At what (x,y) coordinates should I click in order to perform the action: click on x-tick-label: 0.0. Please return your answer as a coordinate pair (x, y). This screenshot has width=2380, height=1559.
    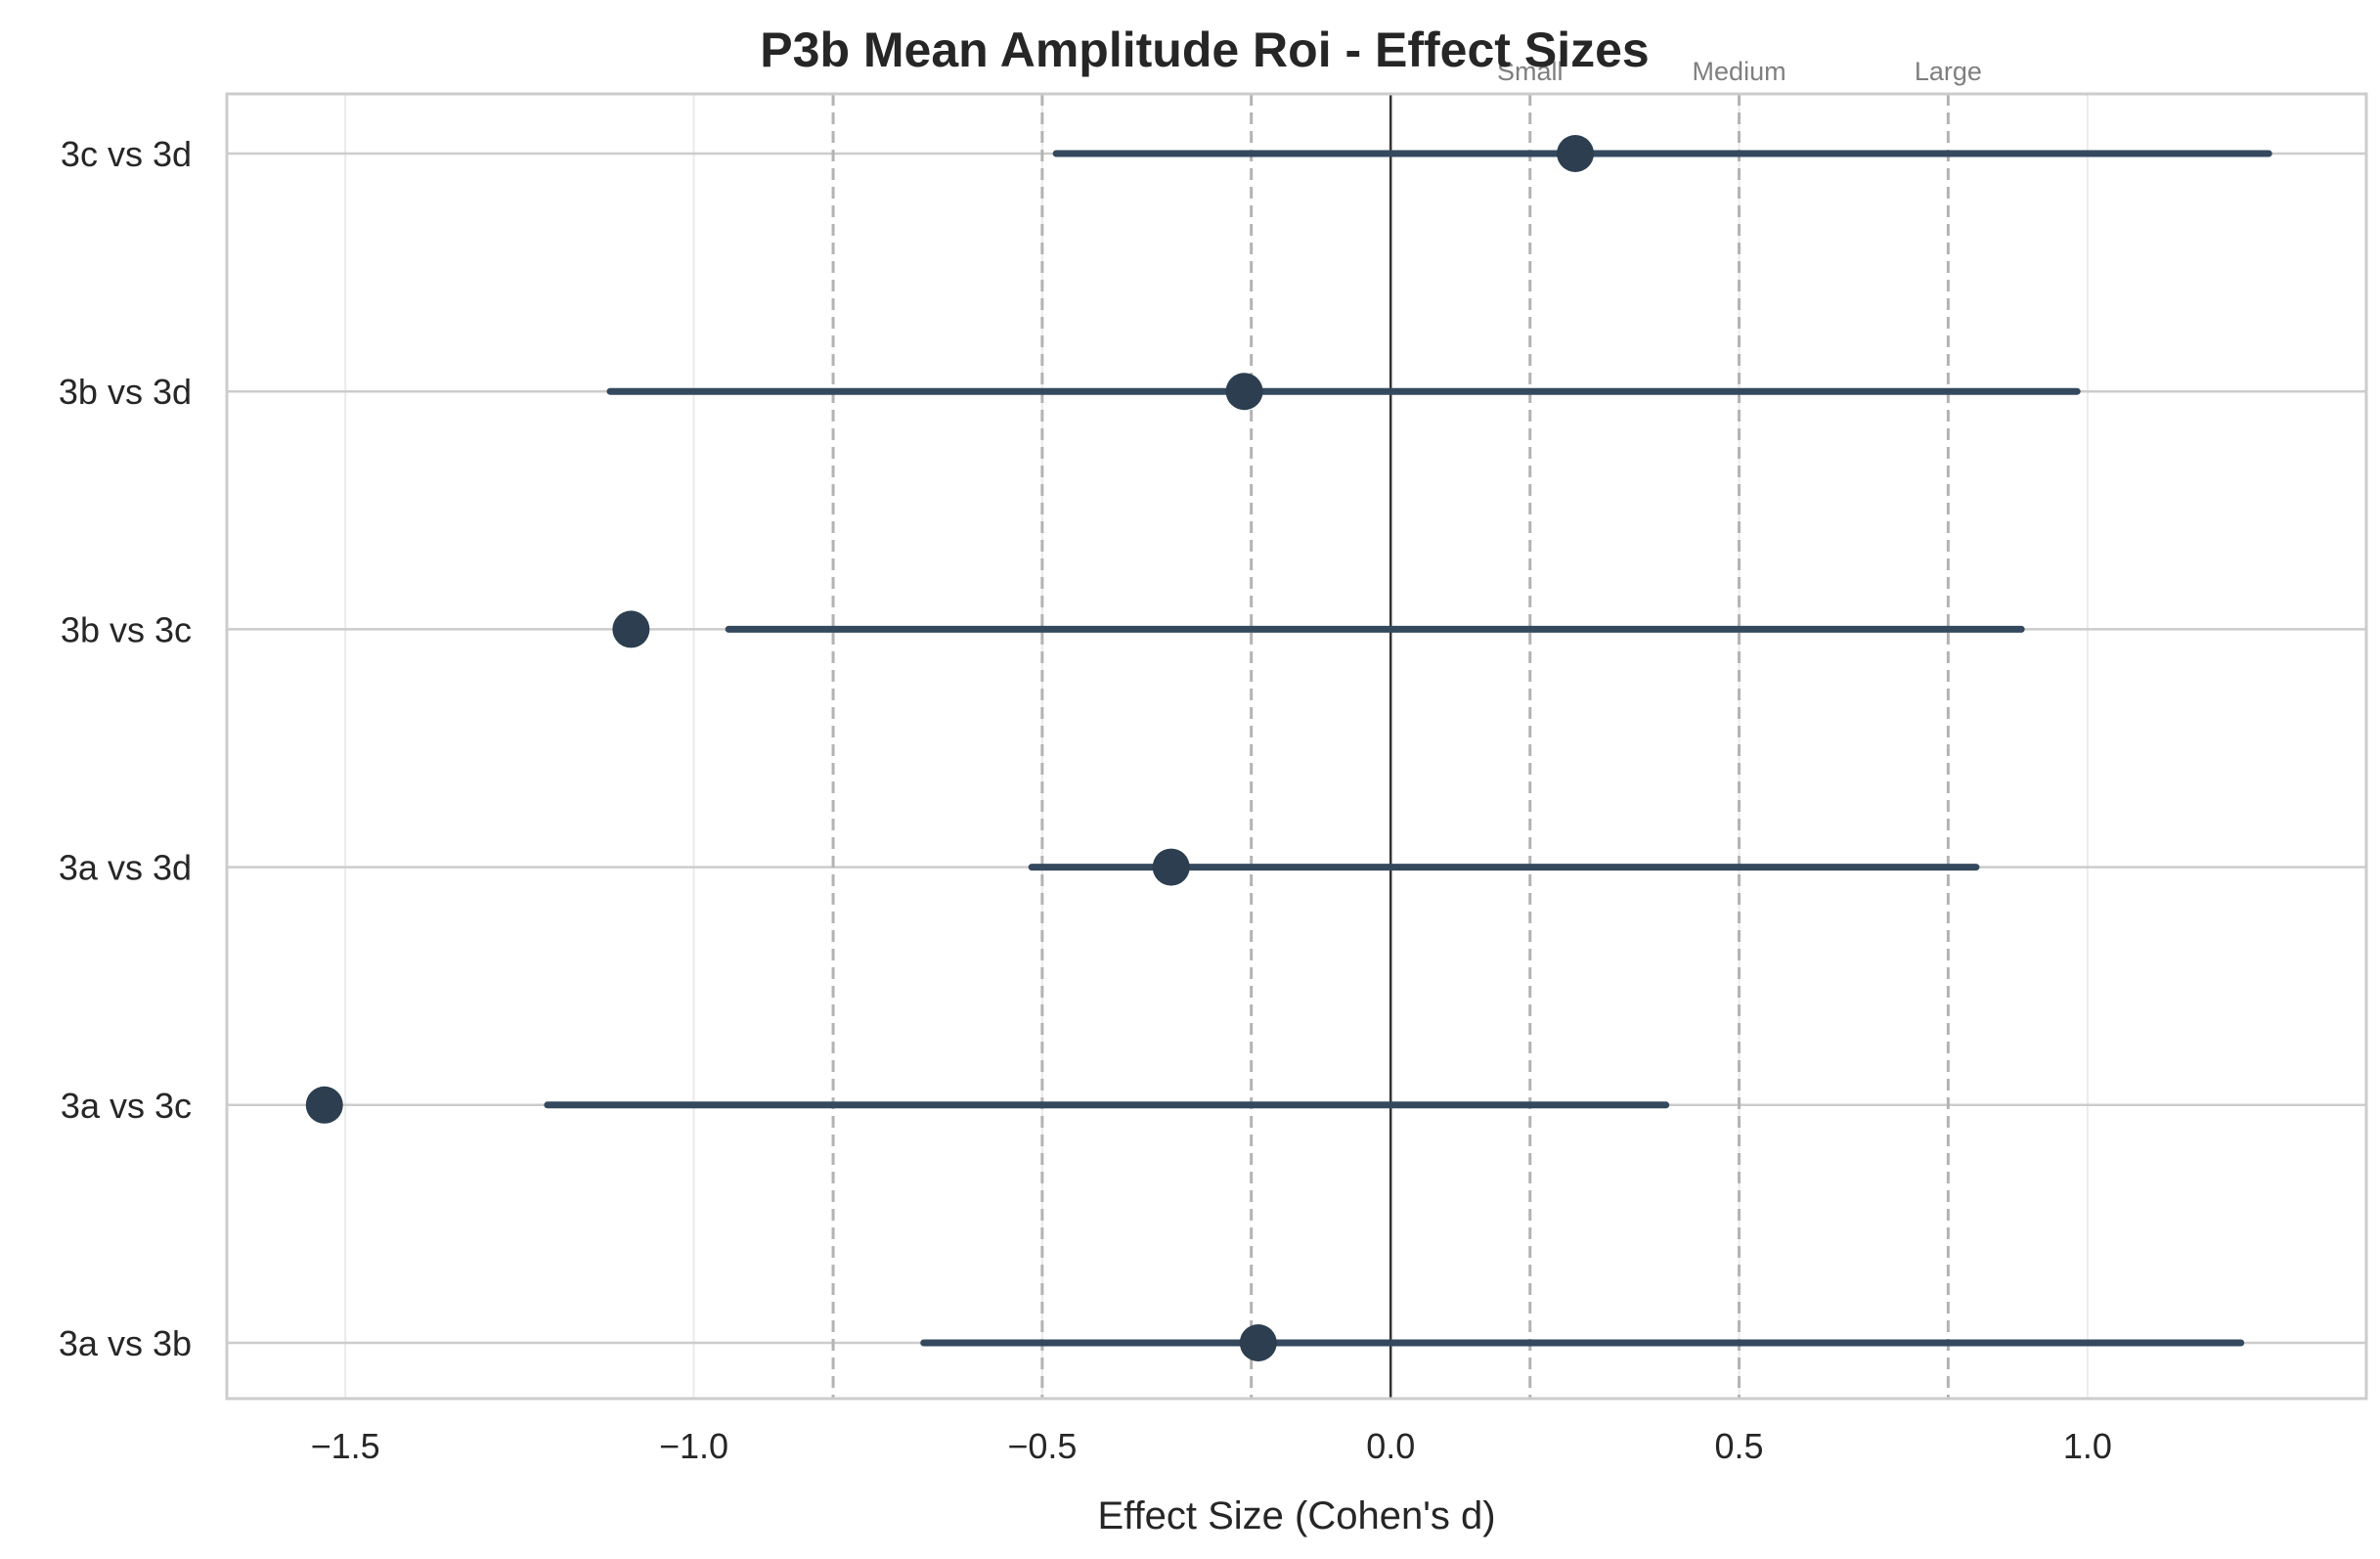
    Looking at the image, I should click on (1390, 1446).